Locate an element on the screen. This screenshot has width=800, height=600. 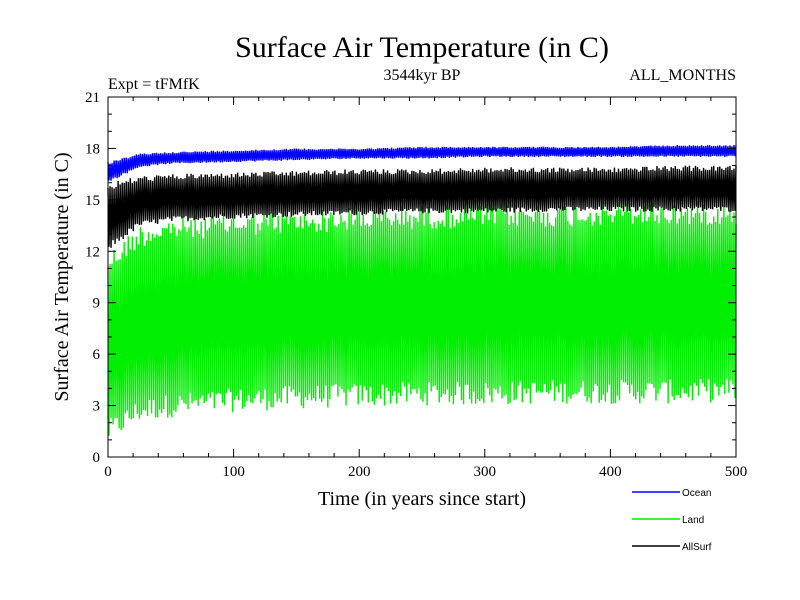
x-tick-label: 100 is located at coordinates (233, 472).